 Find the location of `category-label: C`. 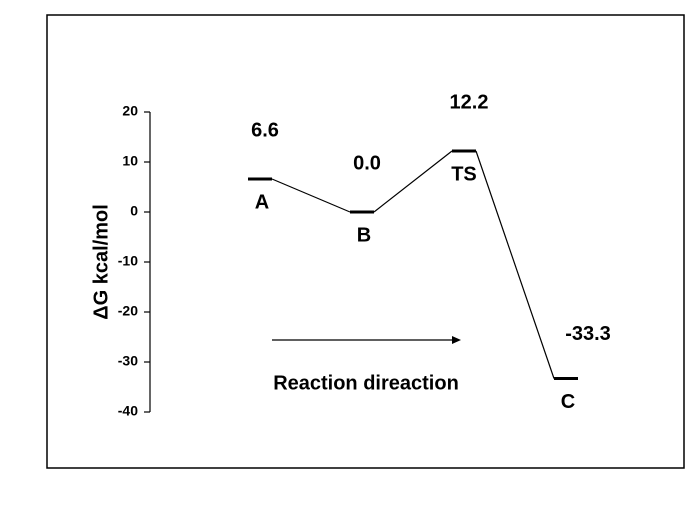

category-label: C is located at coordinates (568, 402).